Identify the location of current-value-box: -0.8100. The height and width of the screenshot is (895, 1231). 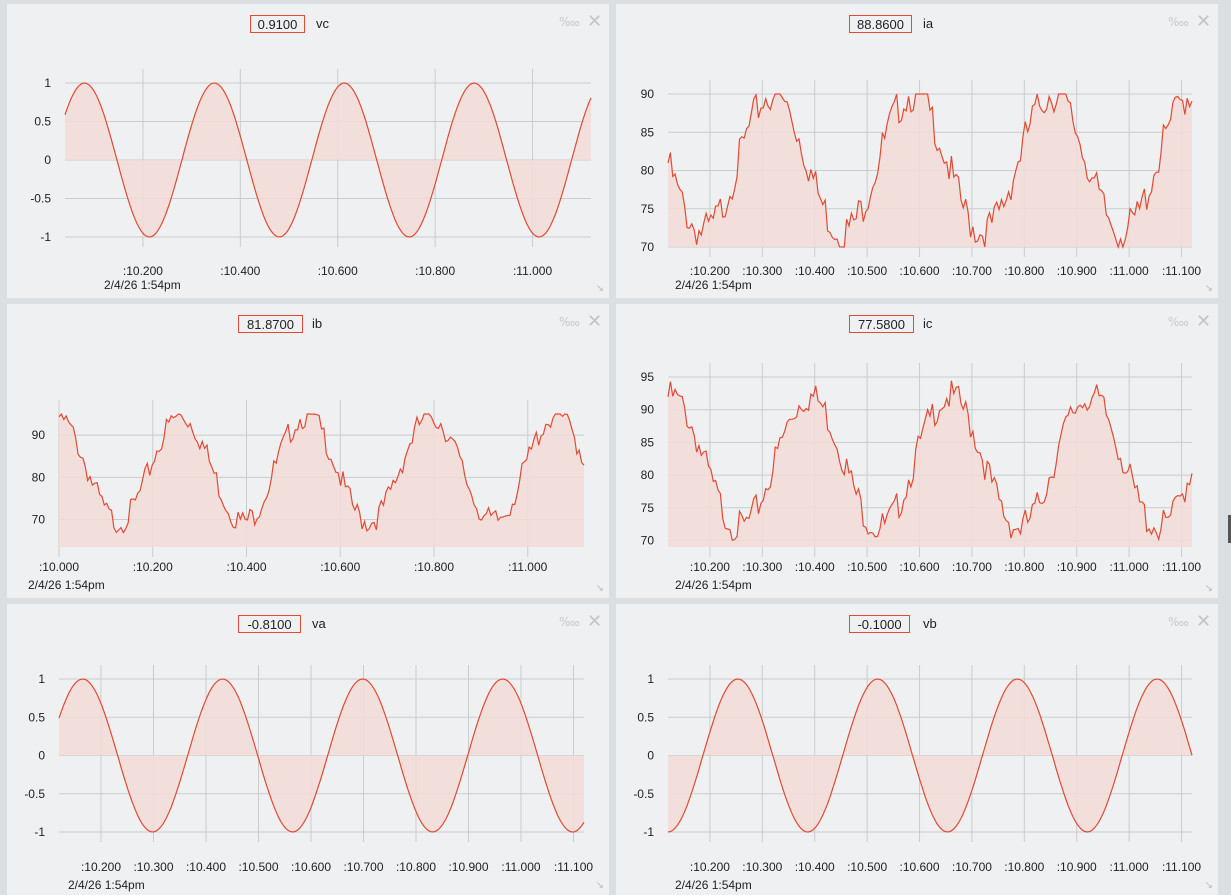
(269, 624).